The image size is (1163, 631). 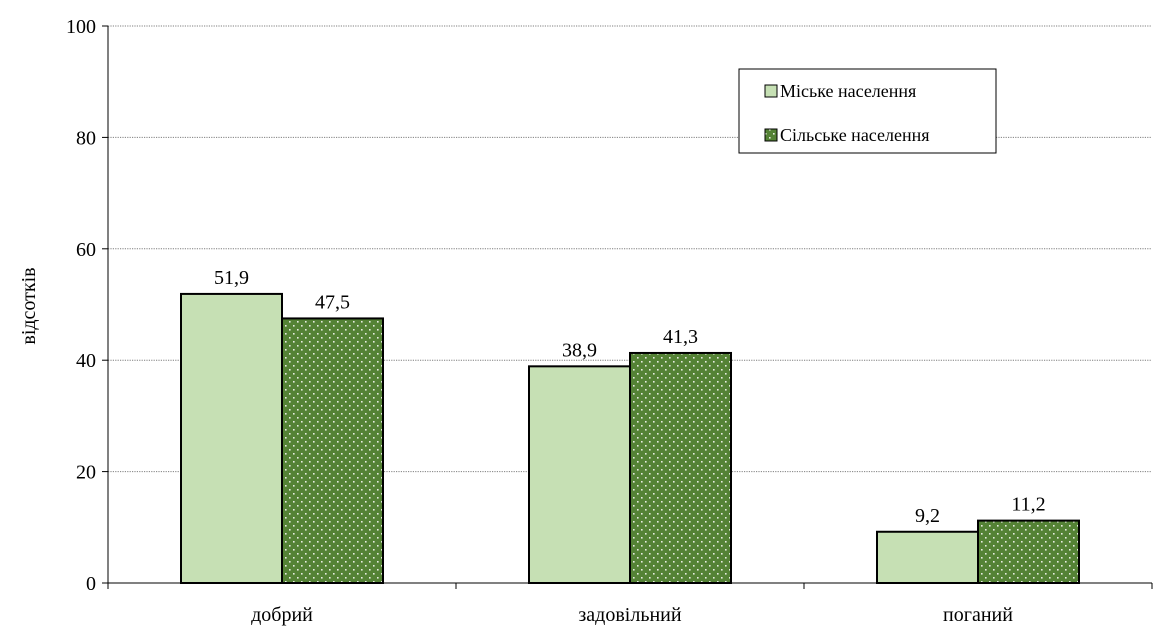 What do you see at coordinates (579, 350) in the screenshot?
I see `data-label: 38,9` at bounding box center [579, 350].